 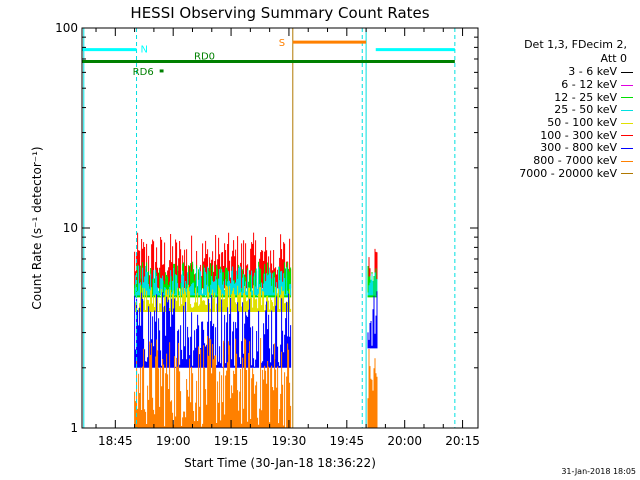 I want to click on legend-entry: 300 - 800 keV, so click(x=563, y=148).